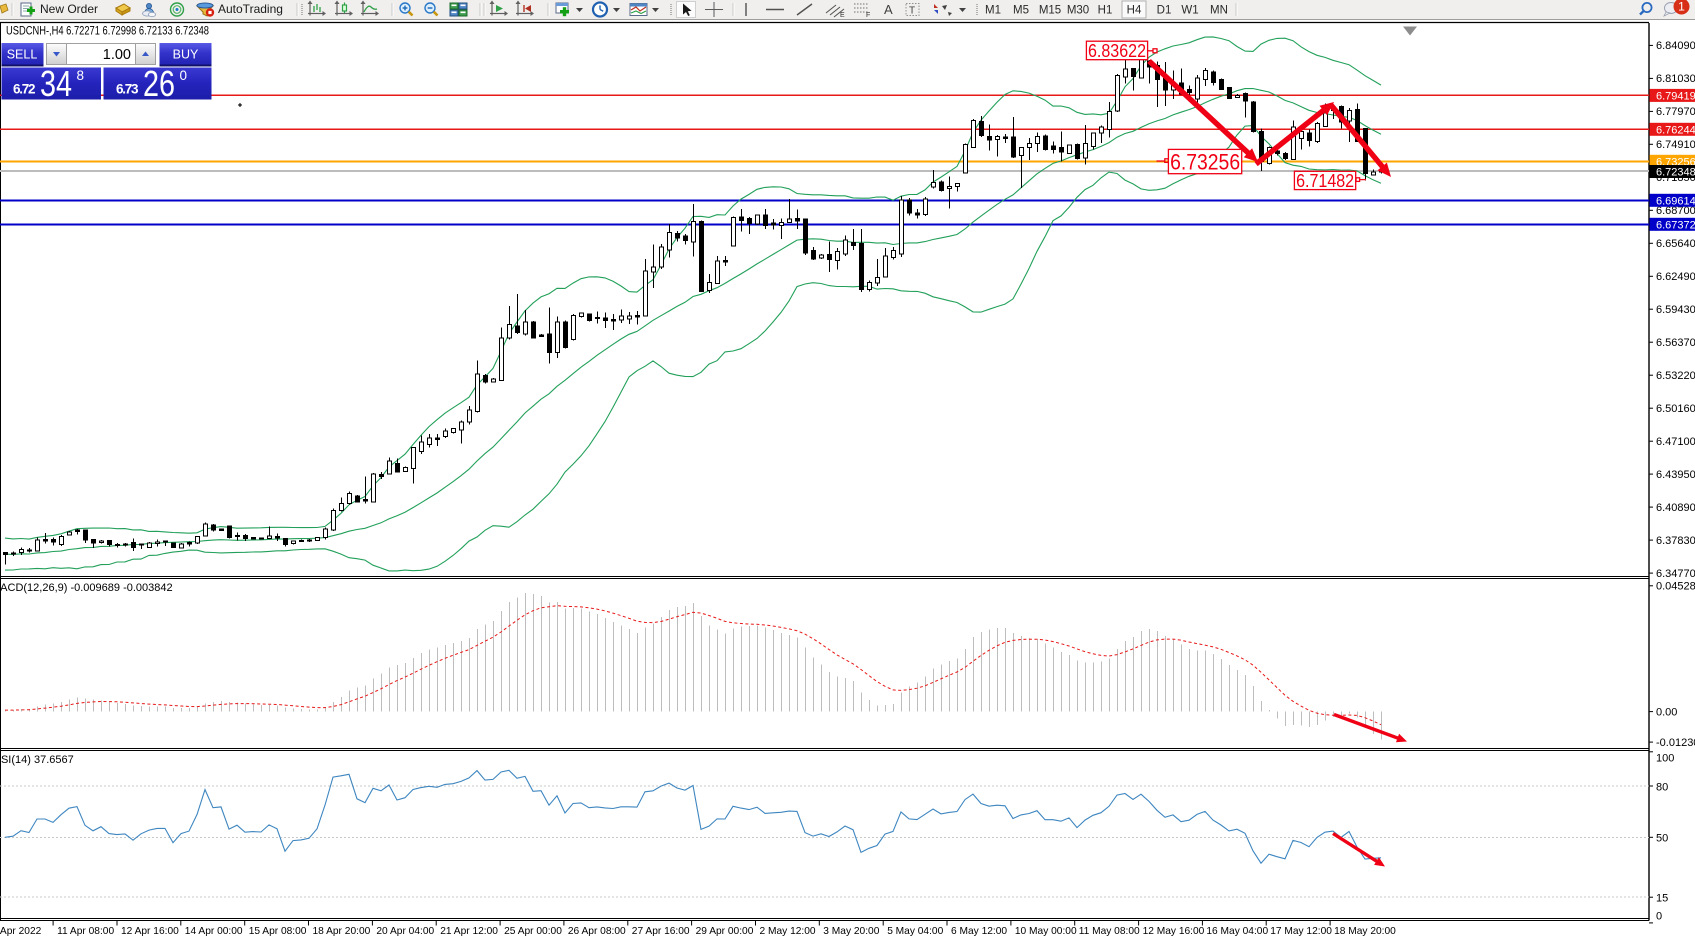  Describe the element at coordinates (1325, 181) in the screenshot. I see `svg-text: 6.71482` at that location.